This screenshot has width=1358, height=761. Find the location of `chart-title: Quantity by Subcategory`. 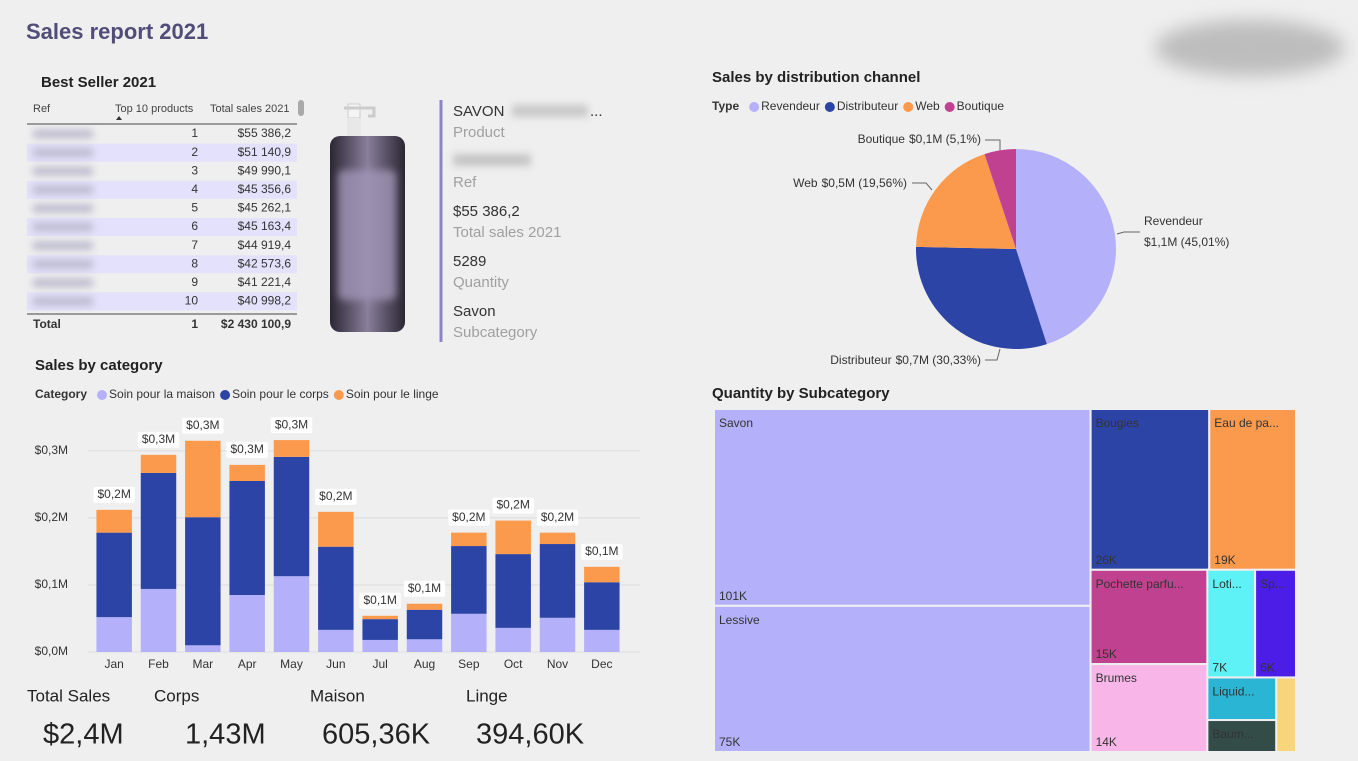

chart-title: Quantity by Subcategory is located at coordinates (801, 393).